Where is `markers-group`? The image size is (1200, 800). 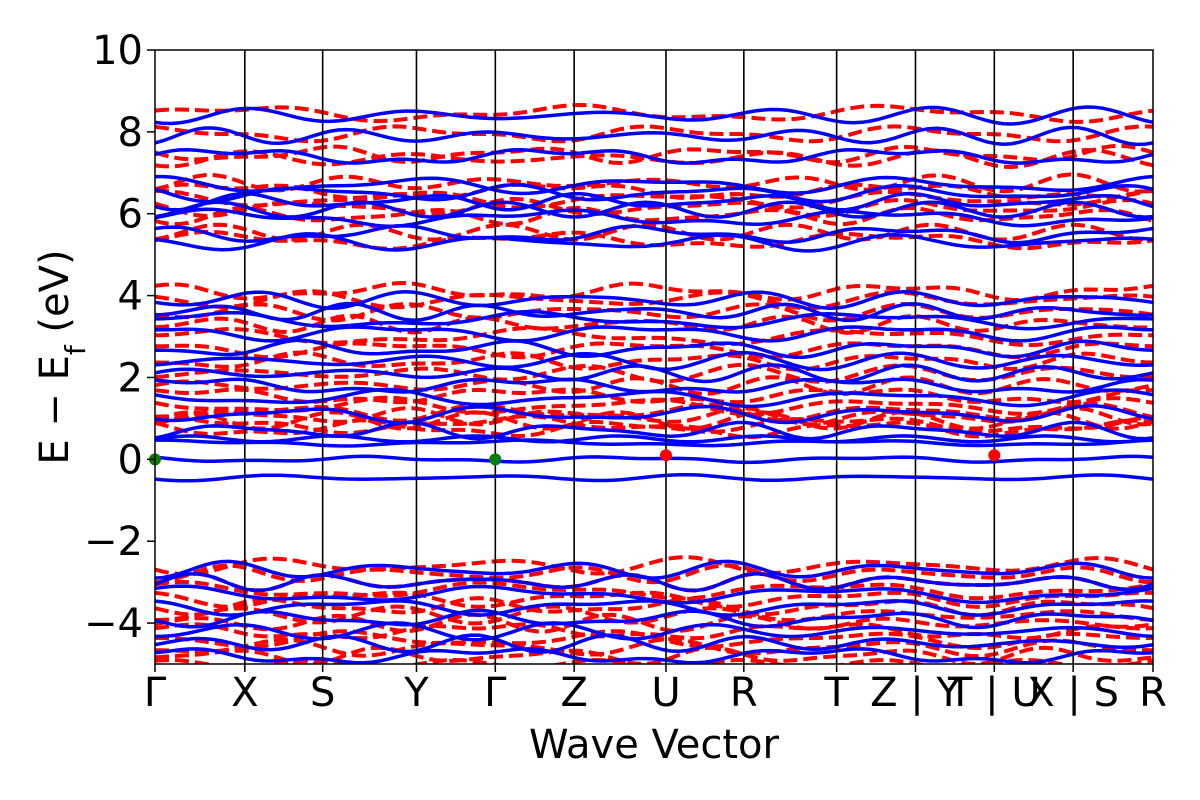
markers-group is located at coordinates (575, 457).